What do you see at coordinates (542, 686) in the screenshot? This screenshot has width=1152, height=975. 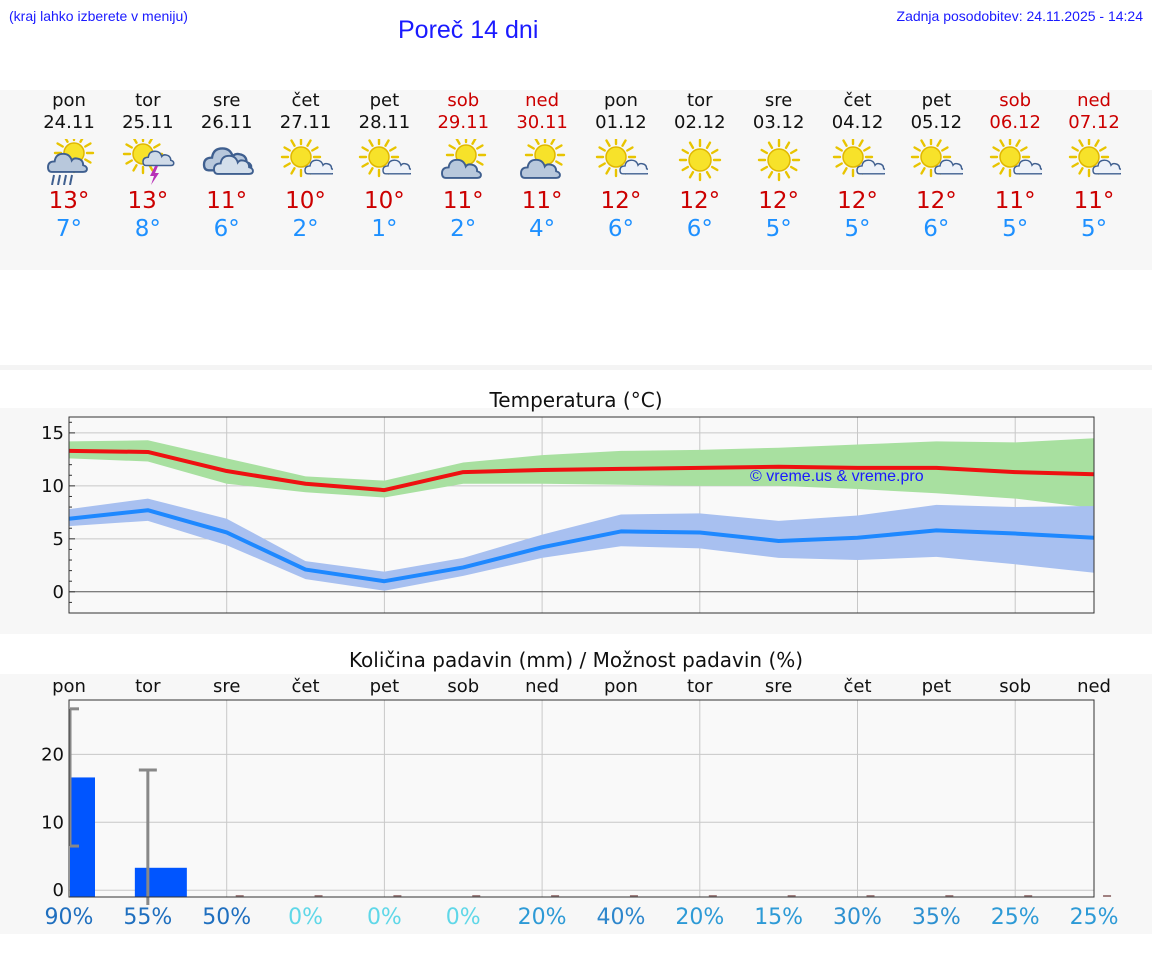 I see `x-tick-label: ned` at bounding box center [542, 686].